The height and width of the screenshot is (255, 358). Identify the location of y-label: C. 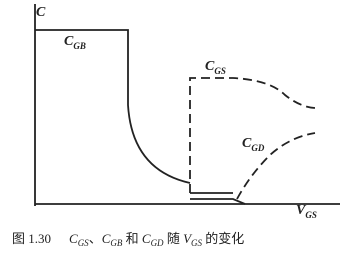
(41, 12).